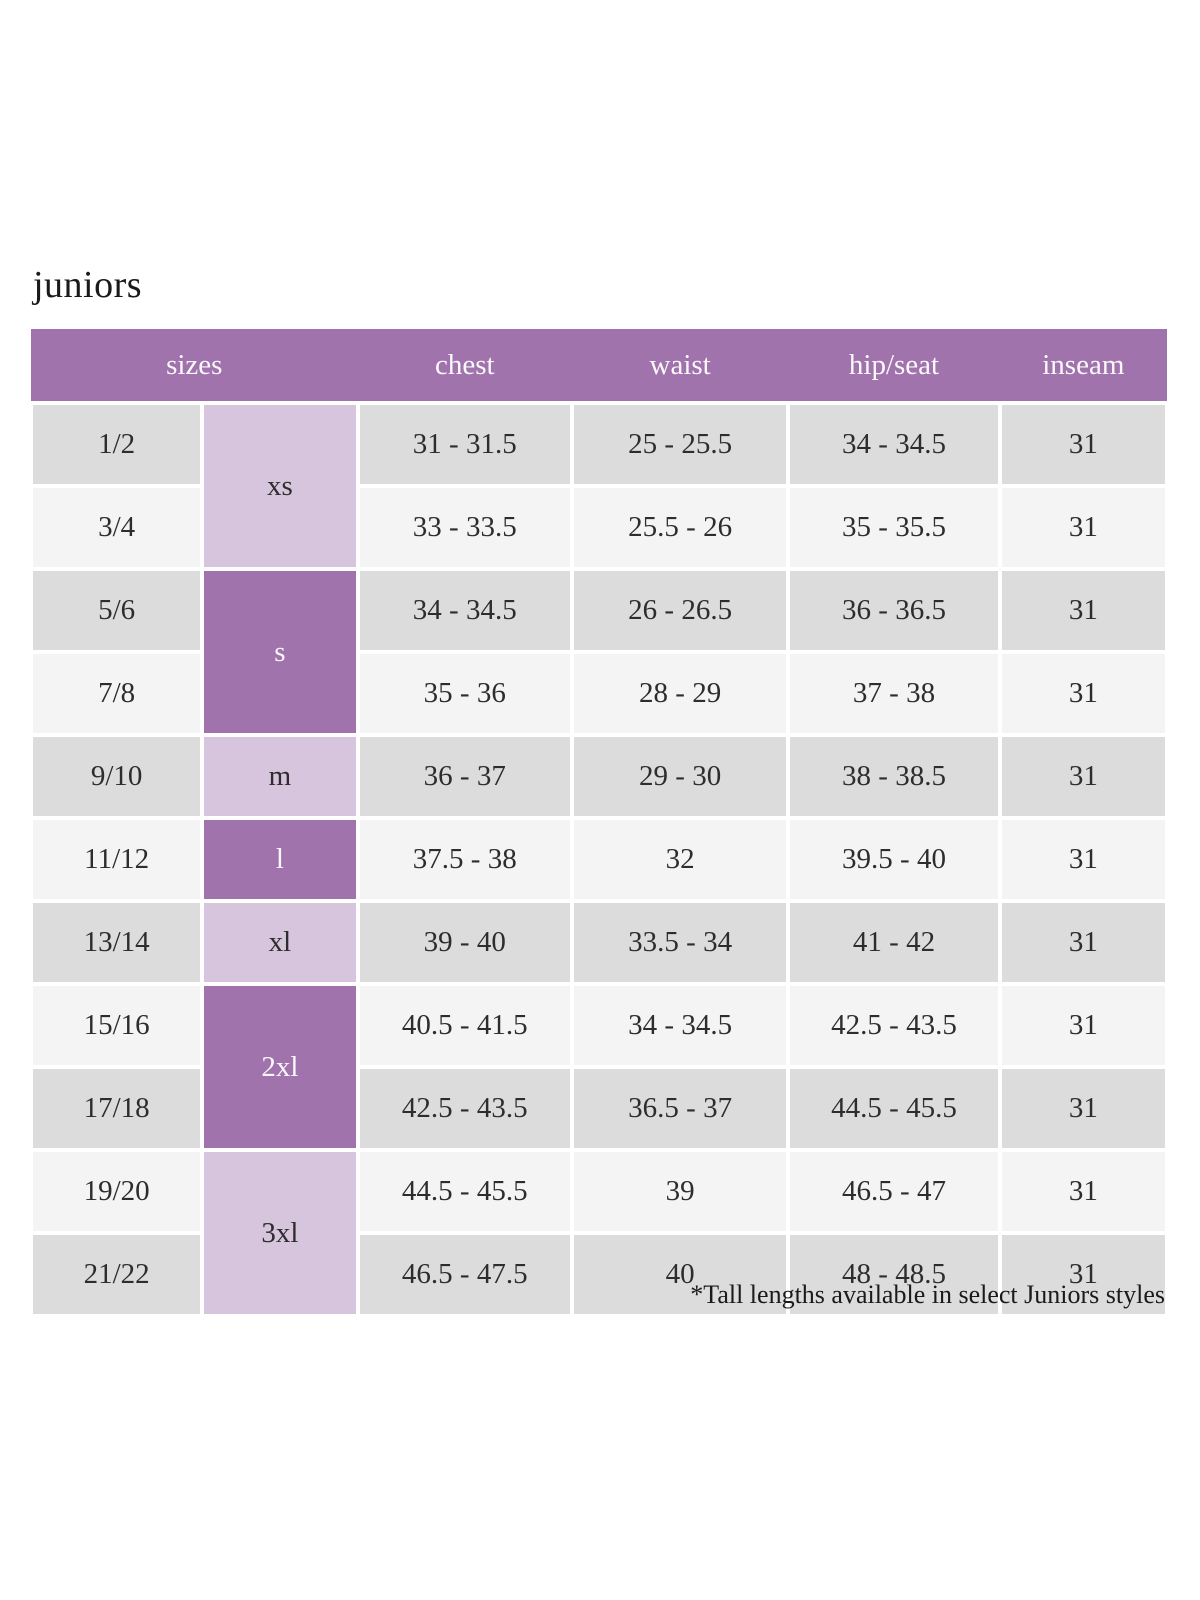 The height and width of the screenshot is (1600, 1200). What do you see at coordinates (894, 859) in the screenshot?
I see `hip-seat-cell: 39.5 - 40` at bounding box center [894, 859].